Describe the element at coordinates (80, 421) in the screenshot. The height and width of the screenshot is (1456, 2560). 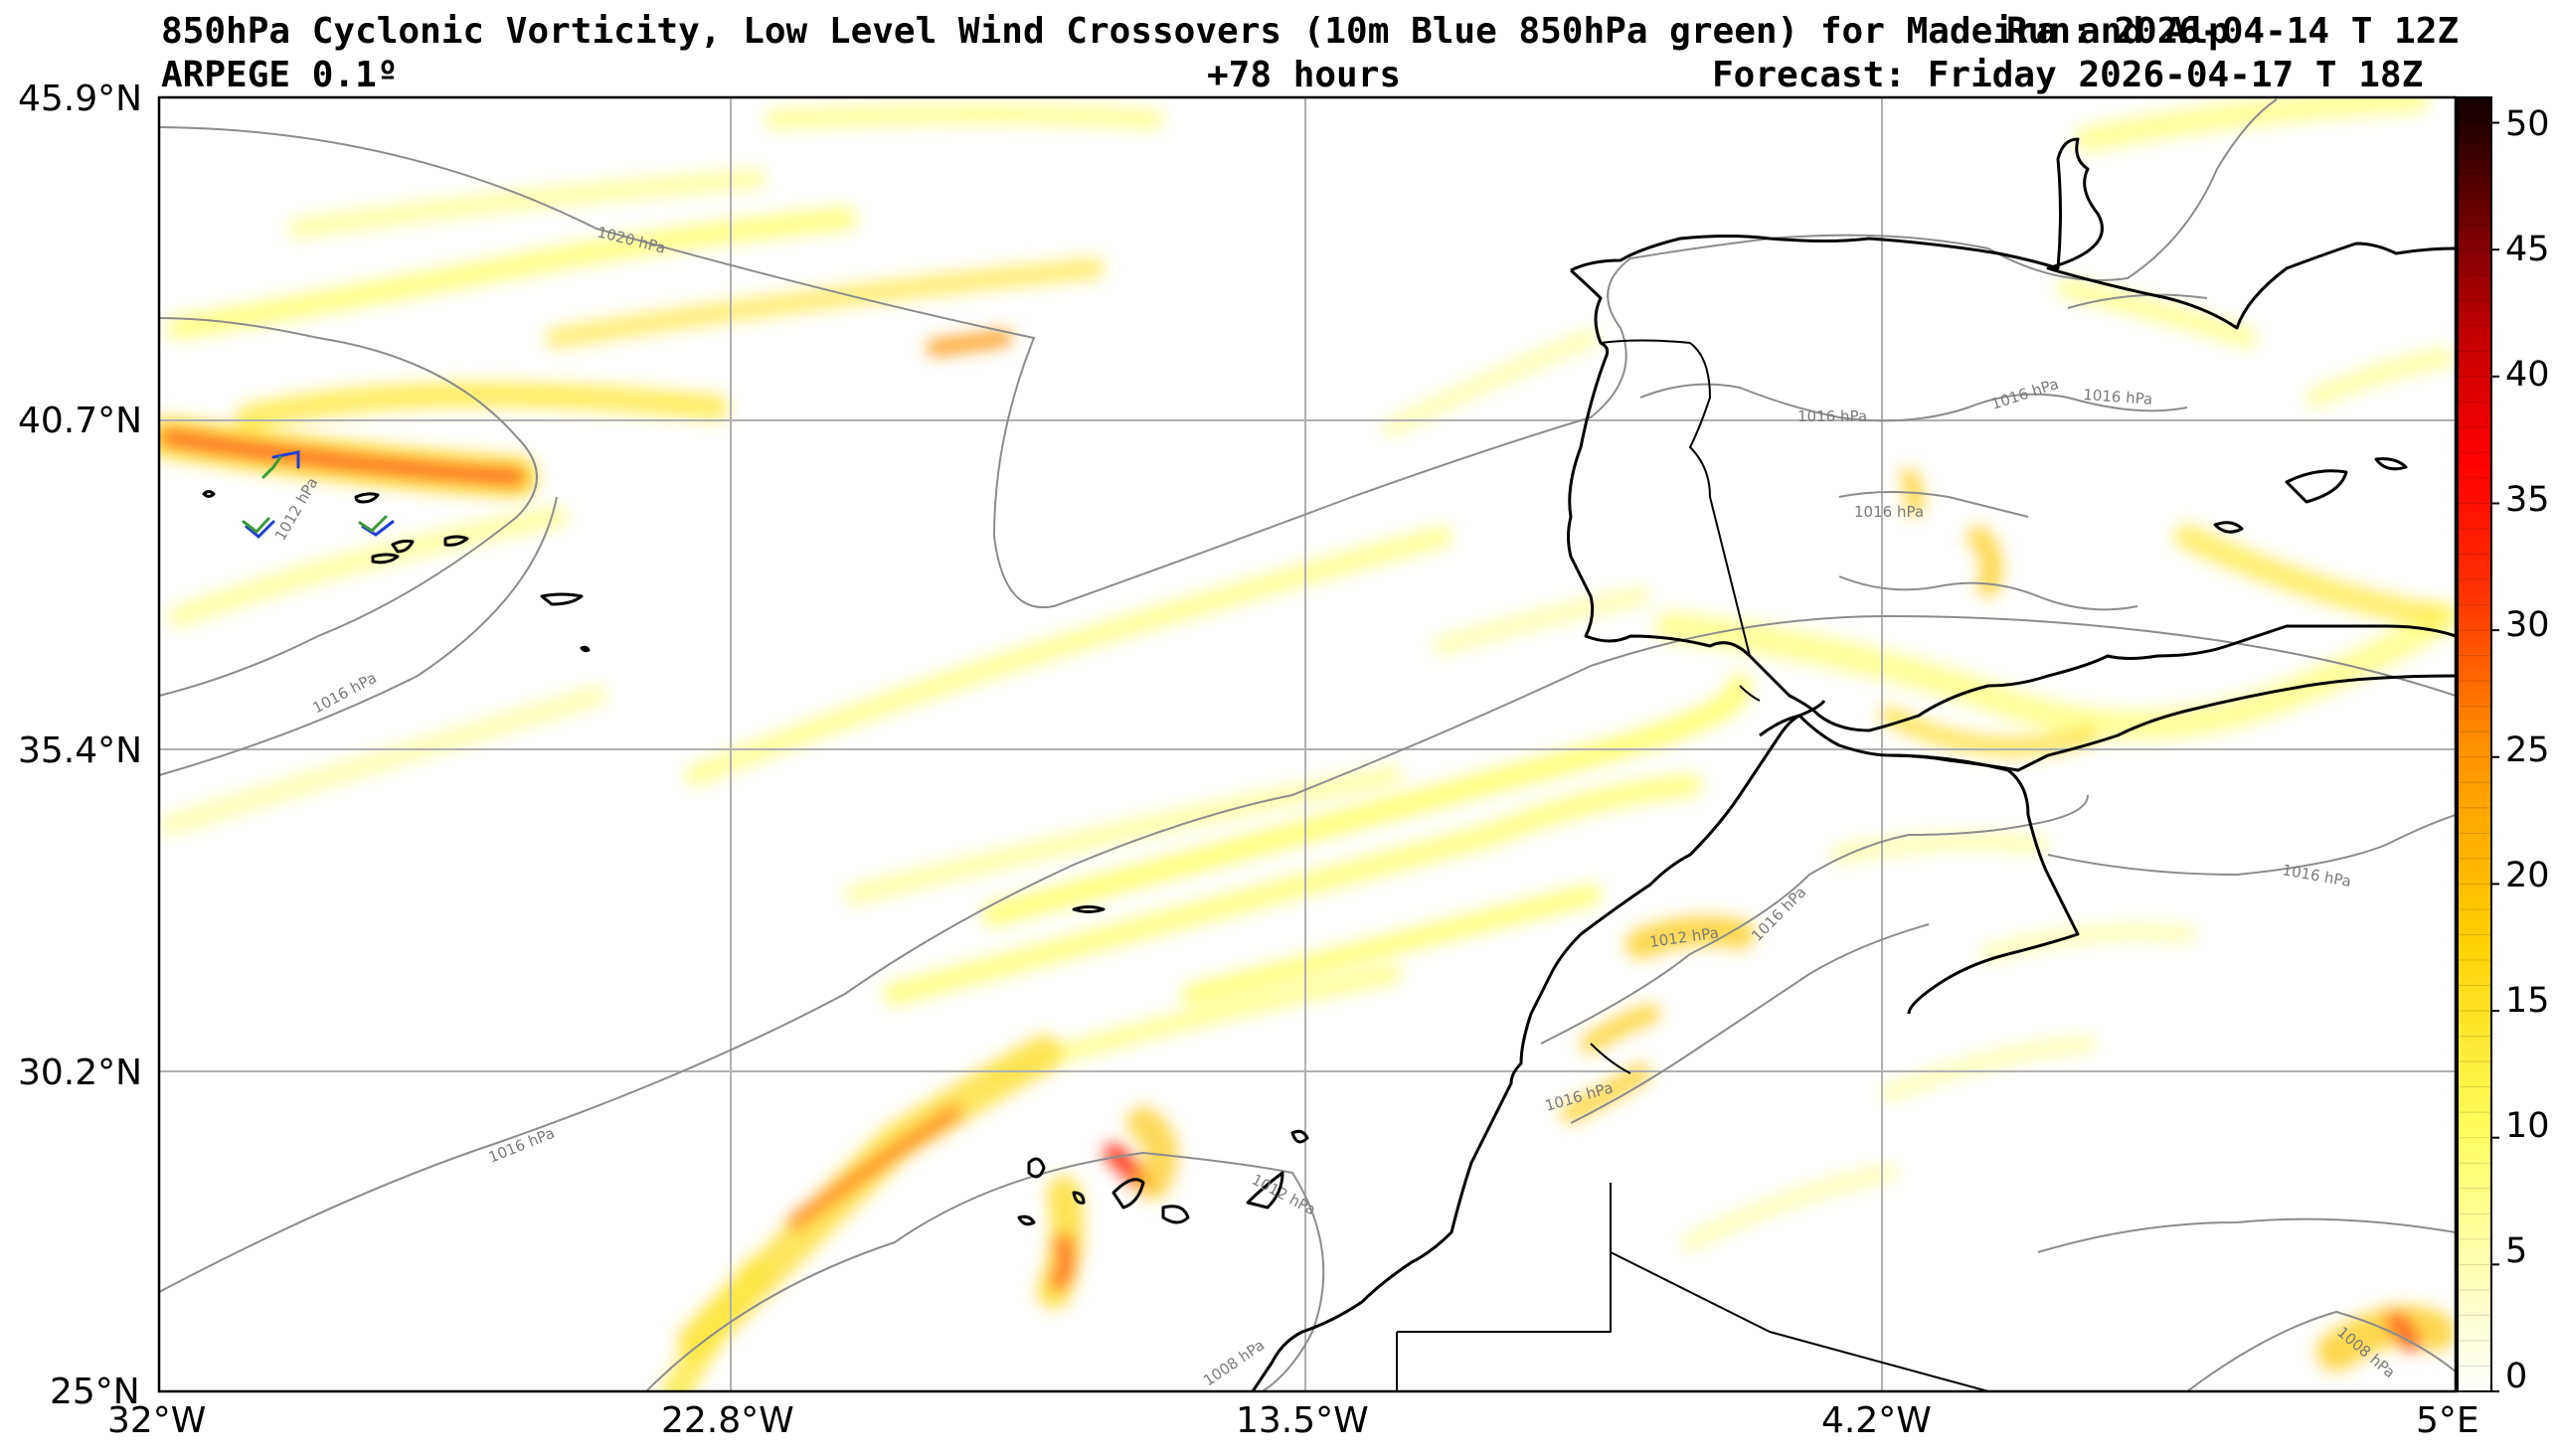
I see `lat-label-40-7: 40.7°N` at that location.